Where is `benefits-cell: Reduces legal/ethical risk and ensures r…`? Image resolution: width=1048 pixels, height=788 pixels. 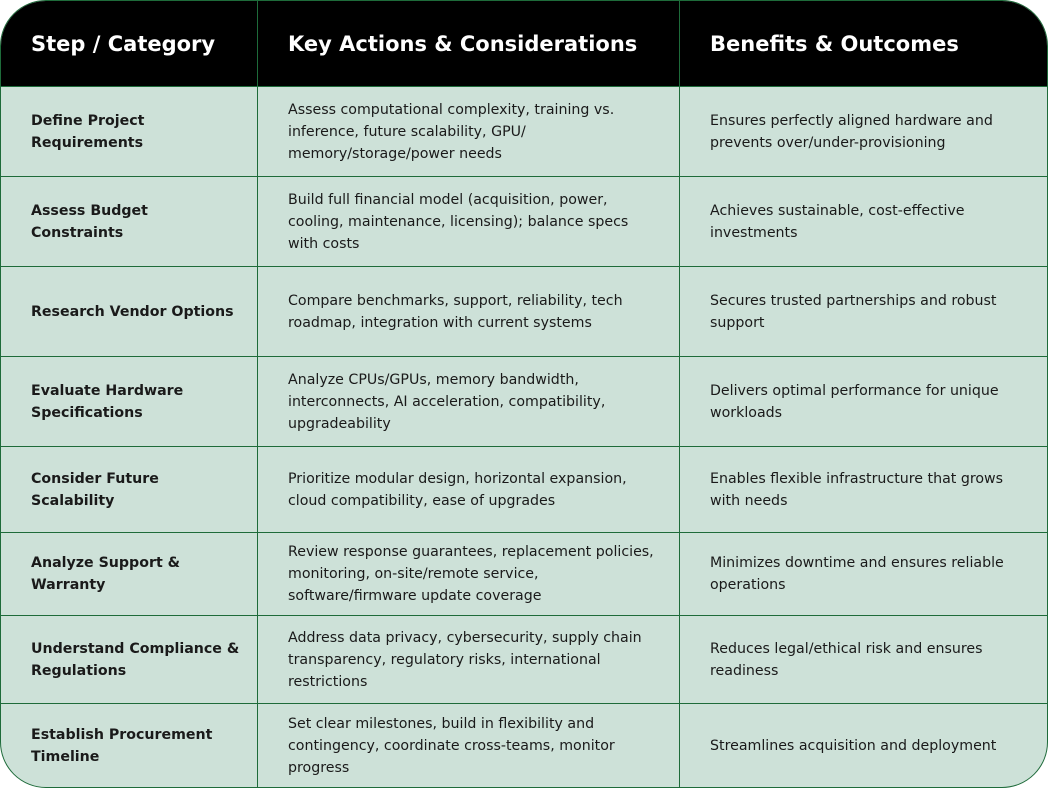
benefits-cell: Reduces legal/ethical risk and ensures r… is located at coordinates (863, 660).